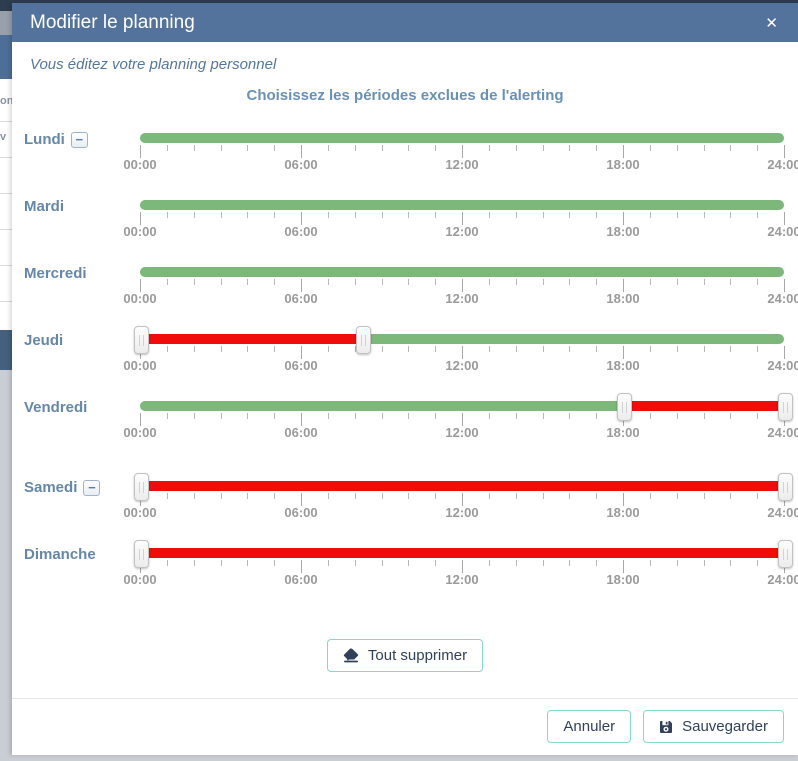 This screenshot has width=798, height=761. I want to click on day-label-col: Mardi, so click(82, 206).